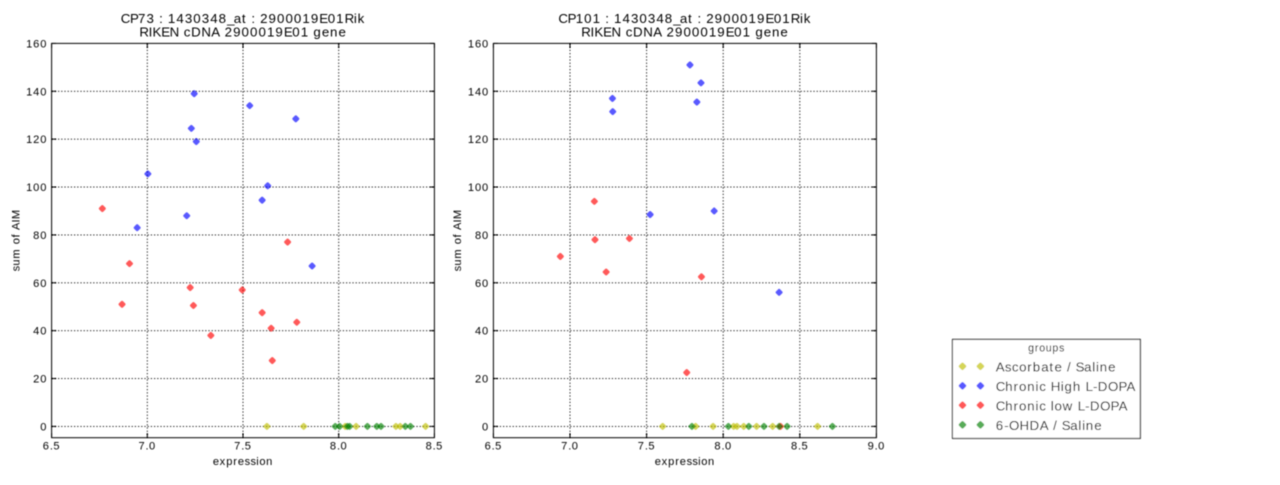  What do you see at coordinates (1062, 406) in the screenshot?
I see `svg-text: Chronic low L-DOPA` at bounding box center [1062, 406].